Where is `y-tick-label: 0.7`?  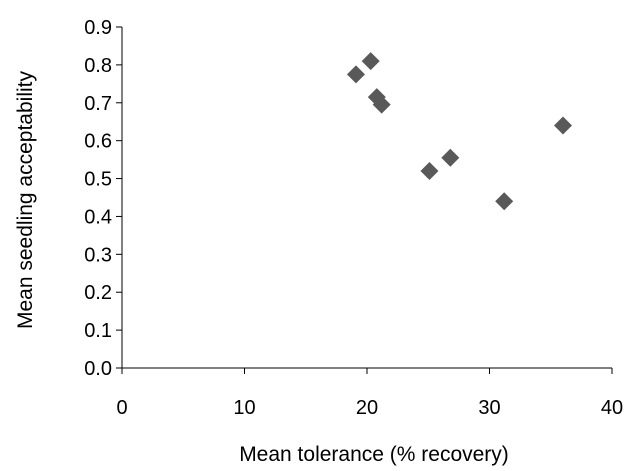
y-tick-label: 0.7 is located at coordinates (98, 104).